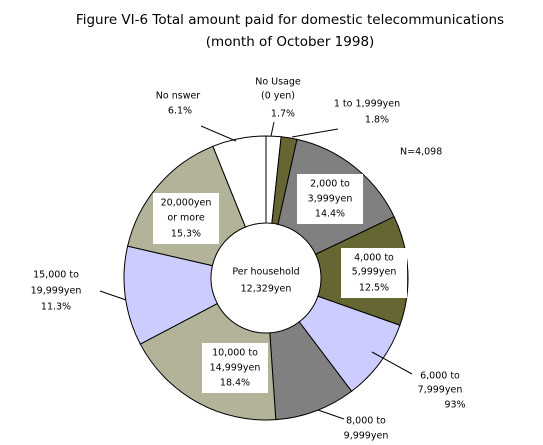 This screenshot has height=445, width=543. I want to click on slice-label: 14,999yen, so click(235, 368).